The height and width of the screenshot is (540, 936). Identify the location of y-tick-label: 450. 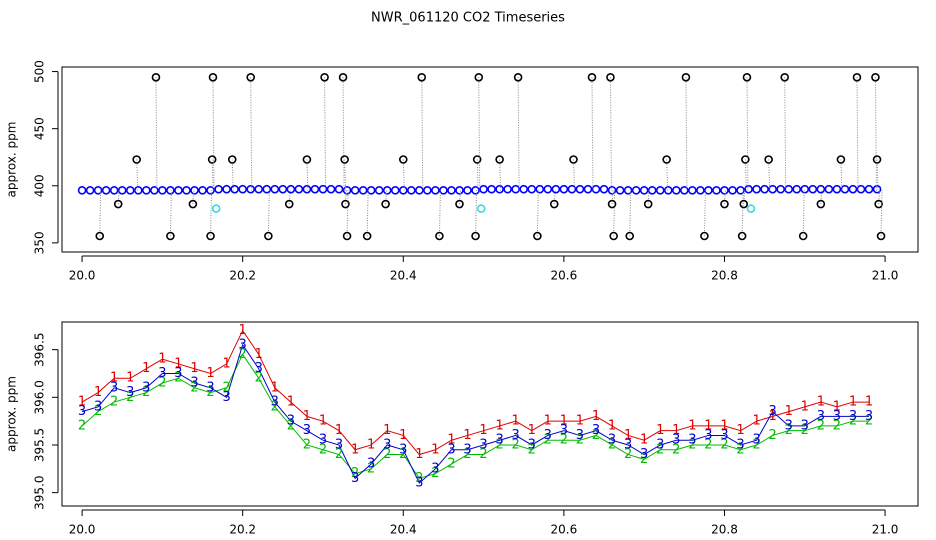
(40, 128).